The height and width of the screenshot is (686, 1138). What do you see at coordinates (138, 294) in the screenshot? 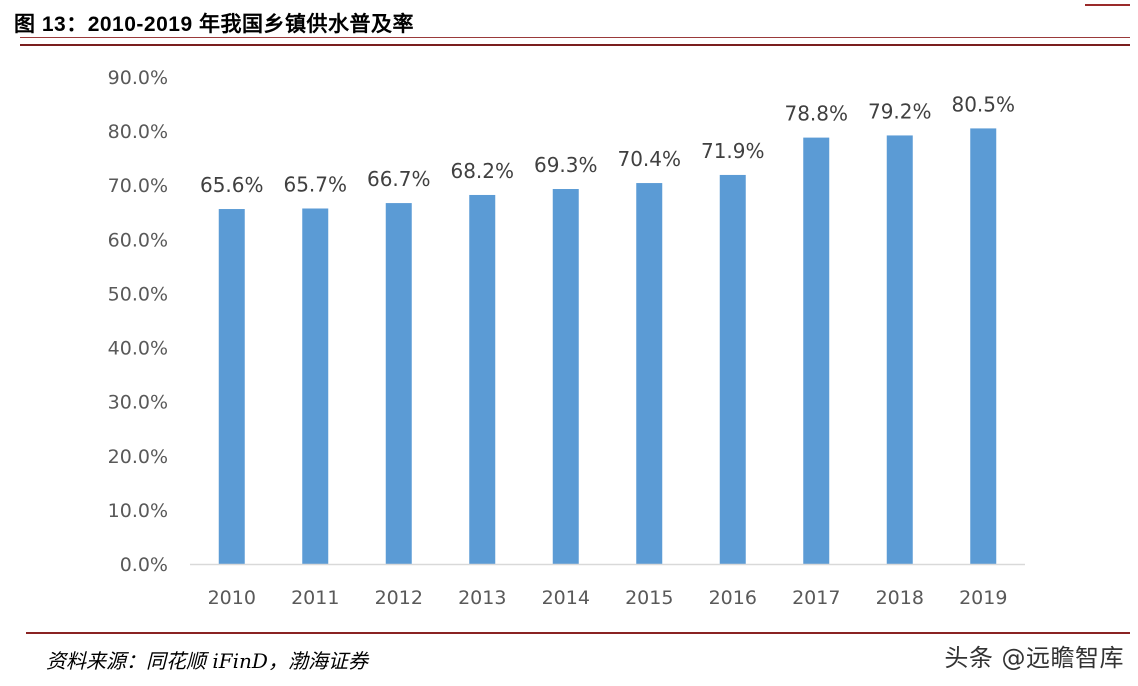
I see `y-tick-label: 50.0%` at bounding box center [138, 294].